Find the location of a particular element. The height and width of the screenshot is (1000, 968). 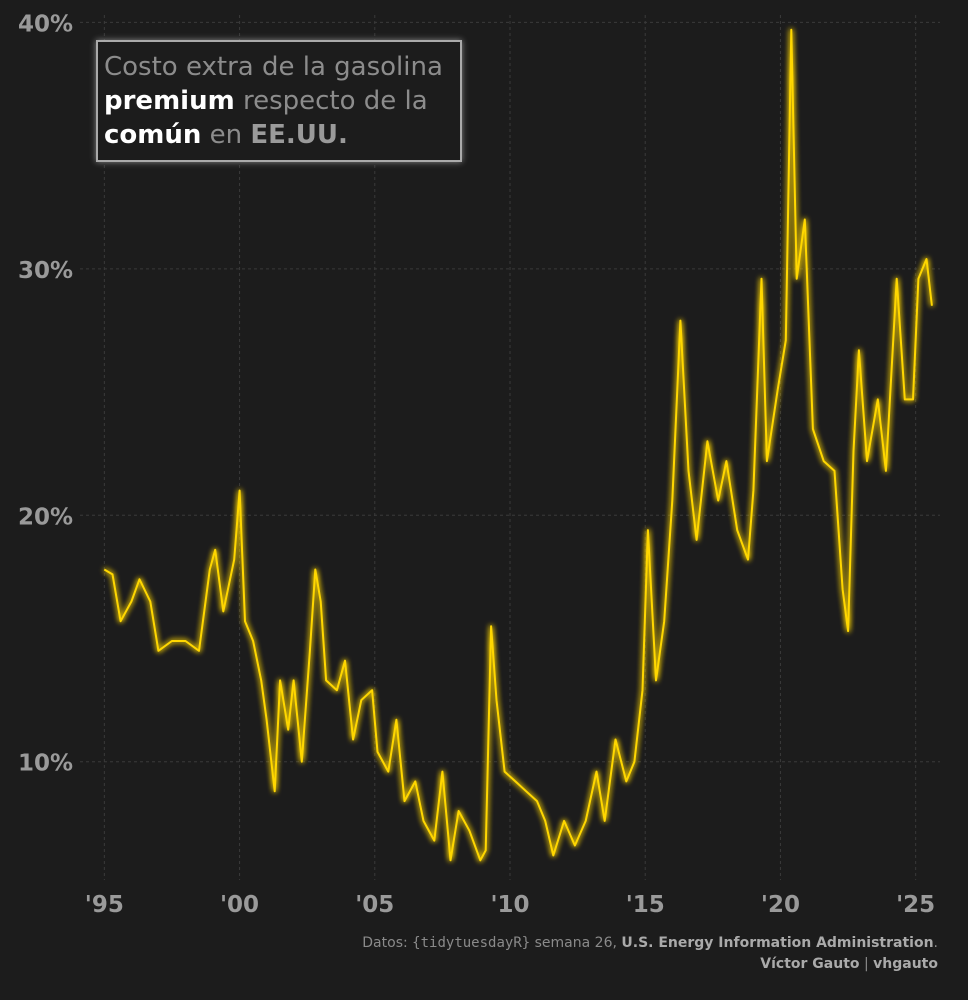

title-part: Costo extra de la gasolina is located at coordinates (273, 67).